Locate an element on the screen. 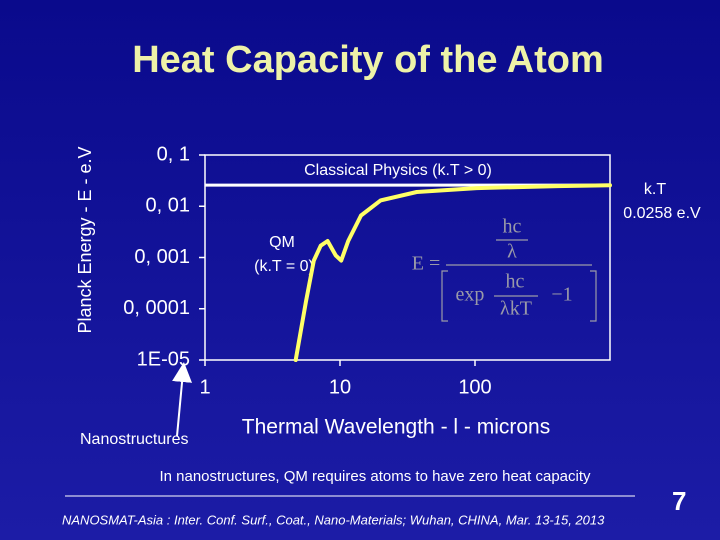 This screenshot has width=720, height=540. reference-label: Classical Physics (k.T > 0) is located at coordinates (398, 170).